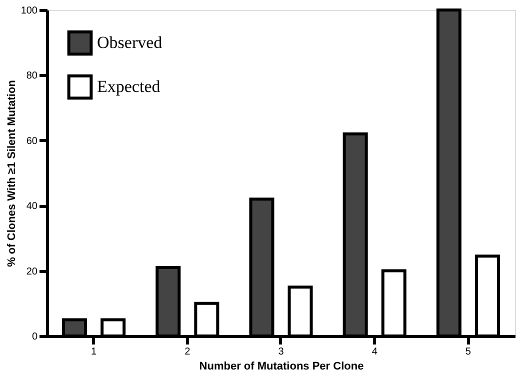  I want to click on y-tick-label: 60, so click(32, 141).